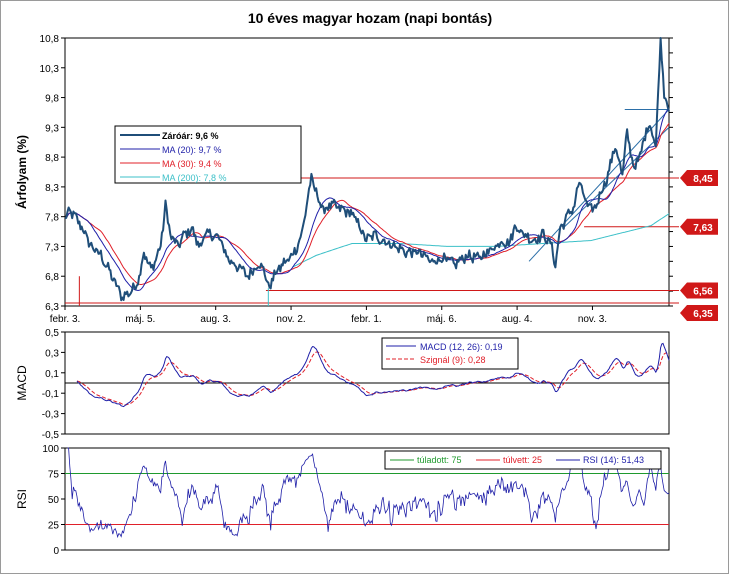 The width and height of the screenshot is (729, 574). Describe the element at coordinates (51, 415) in the screenshot. I see `macd-y-tick-label: -0,3` at that location.